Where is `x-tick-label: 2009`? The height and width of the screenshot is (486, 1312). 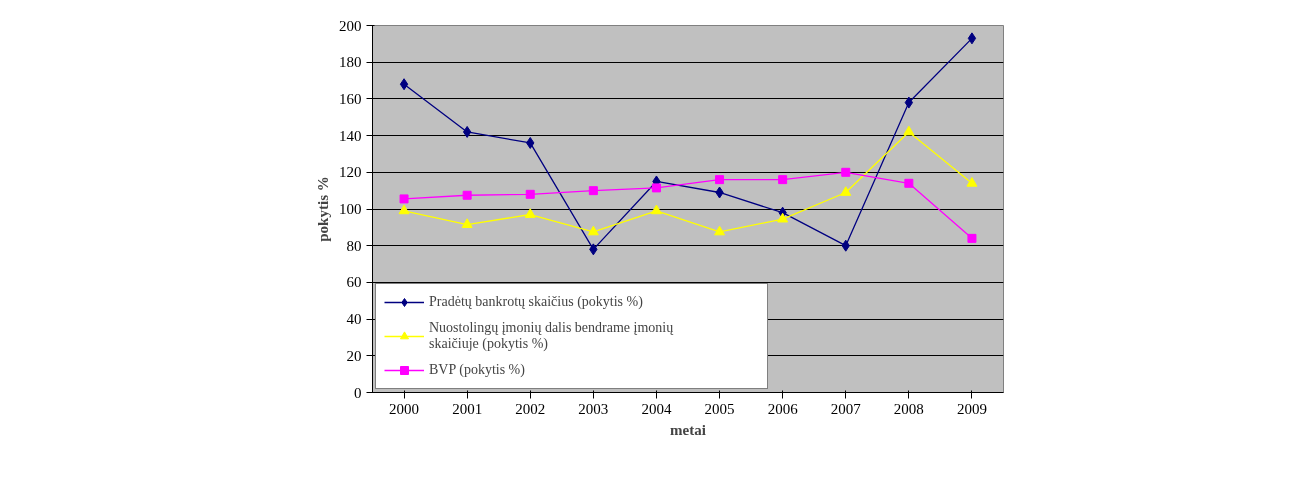
x-tick-label: 2009 is located at coordinates (971, 408).